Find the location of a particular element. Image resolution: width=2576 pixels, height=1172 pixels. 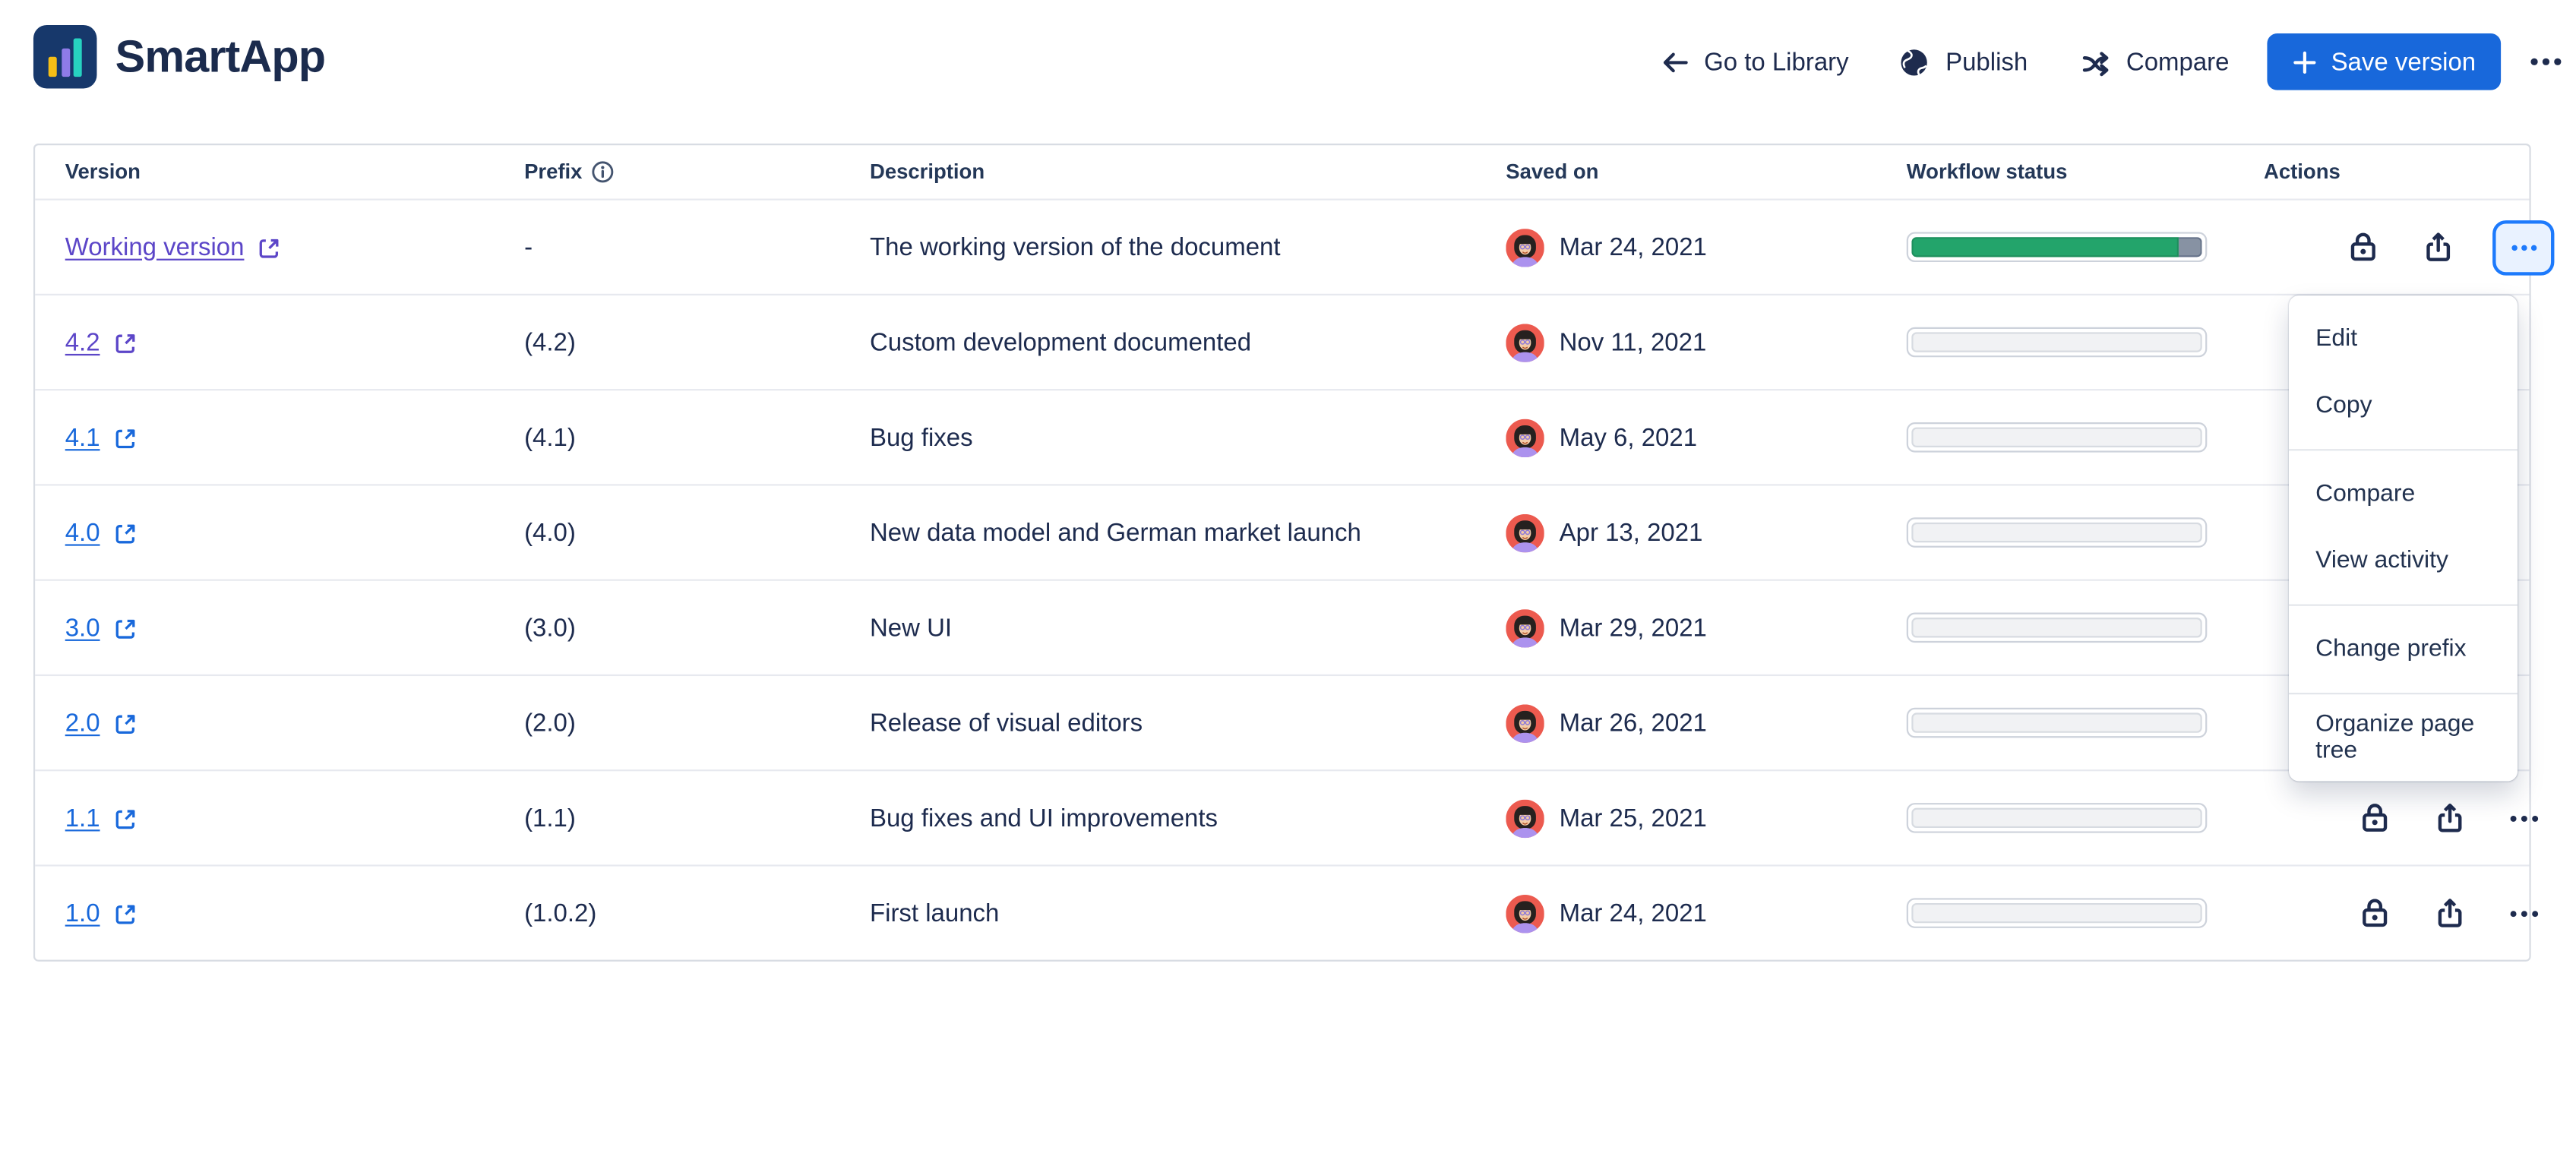

prefix-cell: (1.1) is located at coordinates (550, 818).